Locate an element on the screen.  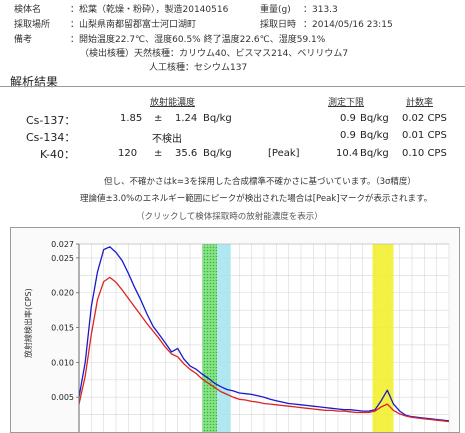
col-count-rate-header: 計数率 is located at coordinates (420, 103).